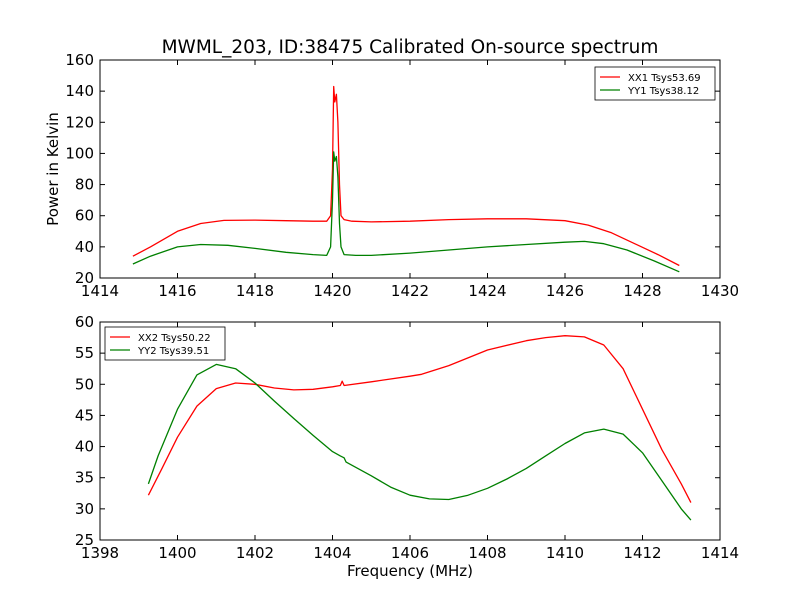 The height and width of the screenshot is (600, 800). What do you see at coordinates (79, 60) in the screenshot?
I see `top-chart-y-tick-label: 160` at bounding box center [79, 60].